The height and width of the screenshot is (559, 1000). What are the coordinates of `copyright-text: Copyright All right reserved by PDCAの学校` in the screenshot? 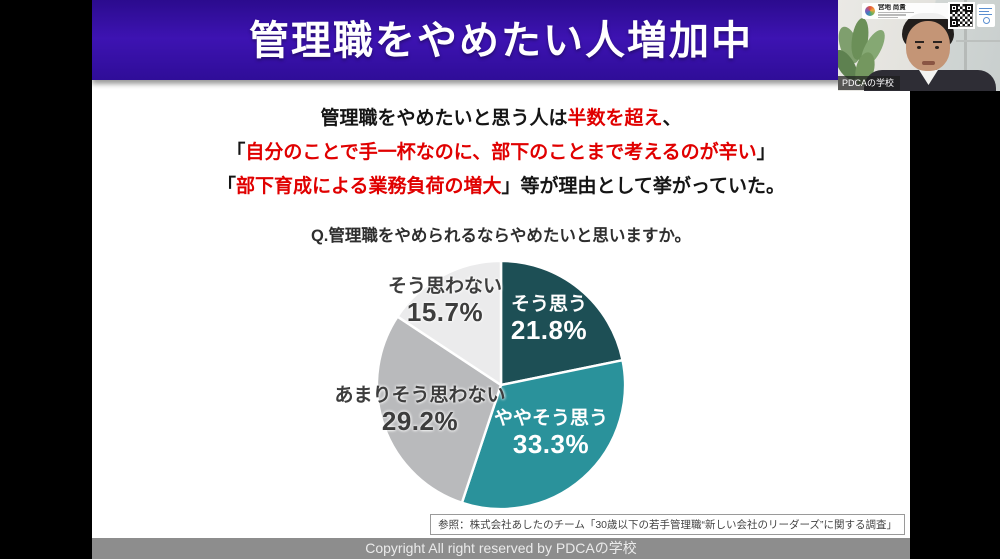 It's located at (501, 548).